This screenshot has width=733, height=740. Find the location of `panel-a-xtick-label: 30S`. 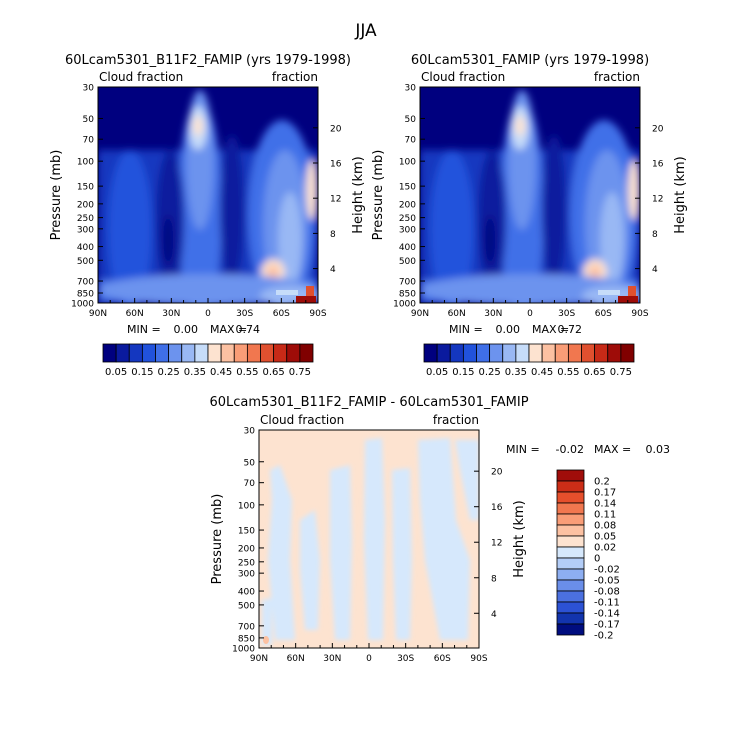

panel-a-xtick-label: 30S is located at coordinates (244, 314).